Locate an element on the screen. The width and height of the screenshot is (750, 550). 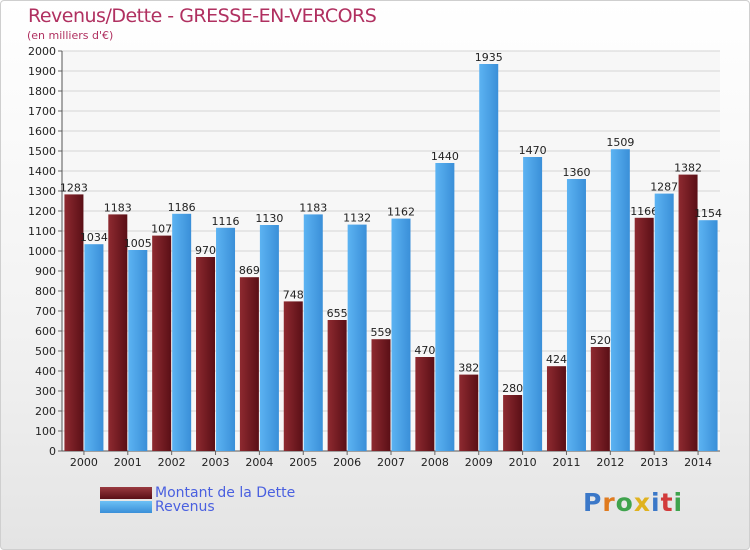
data-label-dette: 748 is located at coordinates (293, 294).